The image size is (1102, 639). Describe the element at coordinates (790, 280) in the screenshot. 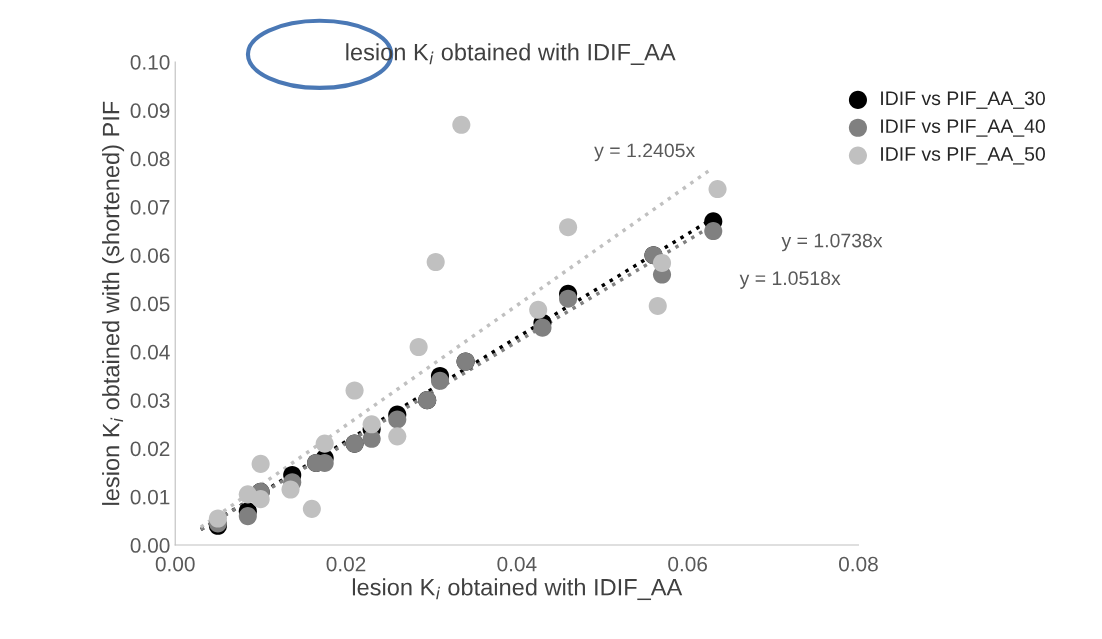

I see `annotation: y = 1.0518x` at that location.